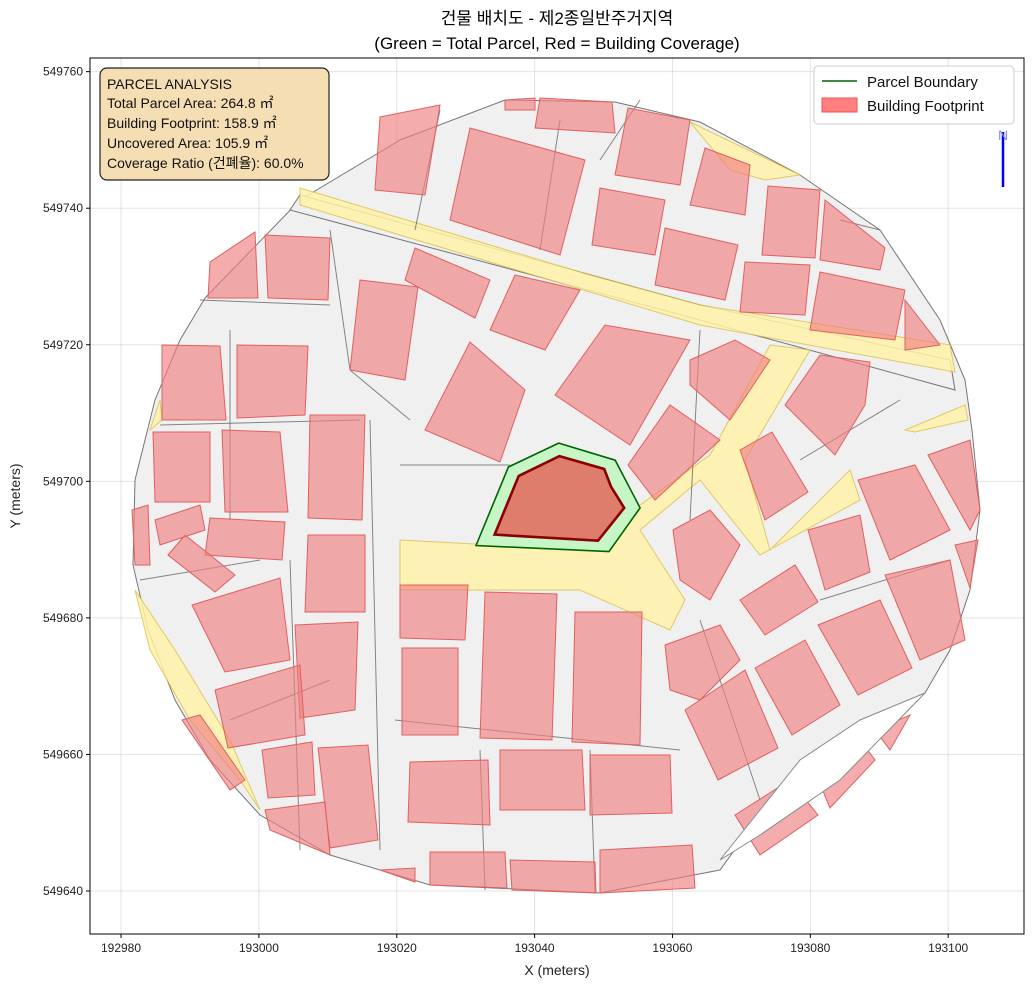  I want to click on north-arrow: N, so click(1003, 157).